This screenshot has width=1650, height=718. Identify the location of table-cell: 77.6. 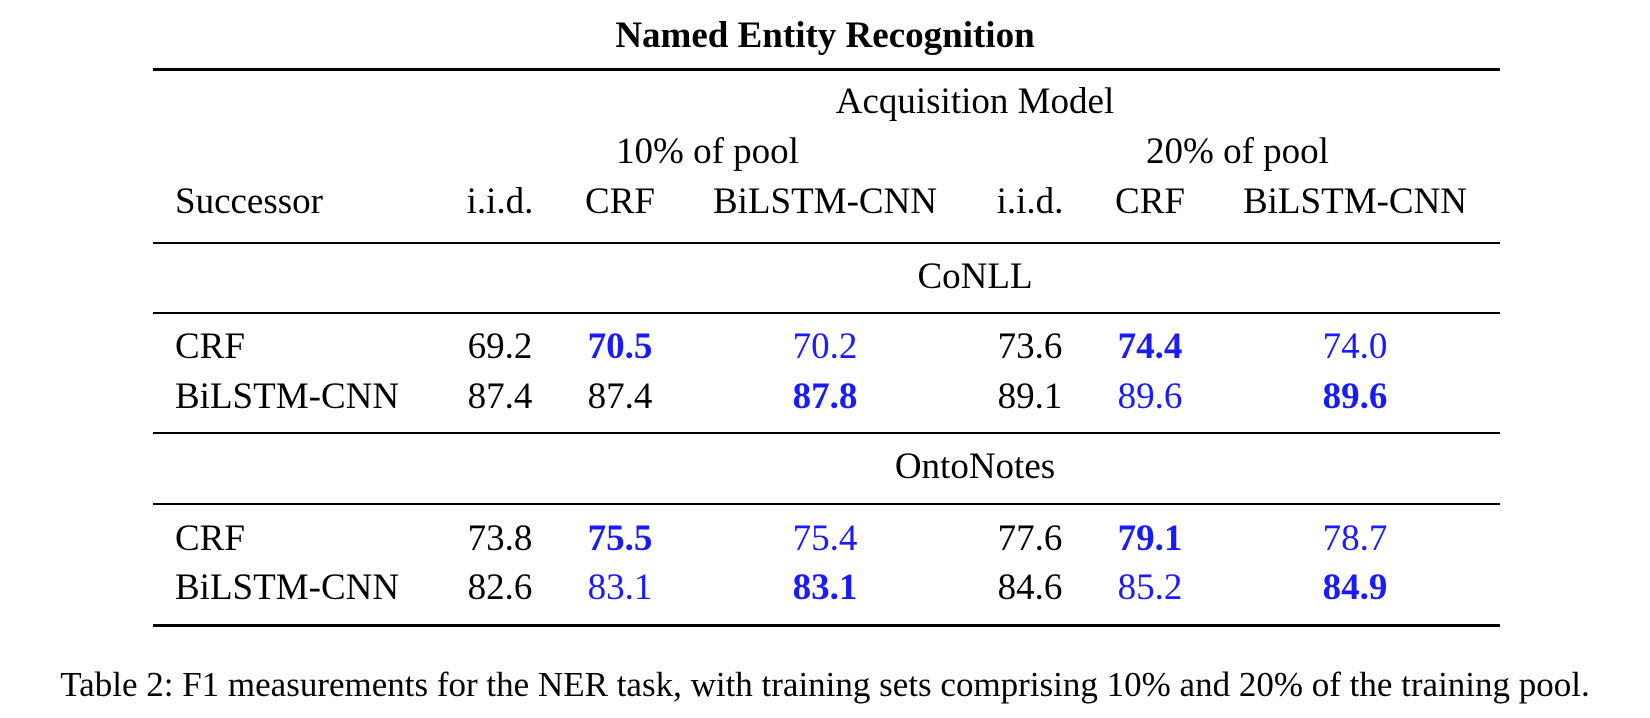
(1030, 538).